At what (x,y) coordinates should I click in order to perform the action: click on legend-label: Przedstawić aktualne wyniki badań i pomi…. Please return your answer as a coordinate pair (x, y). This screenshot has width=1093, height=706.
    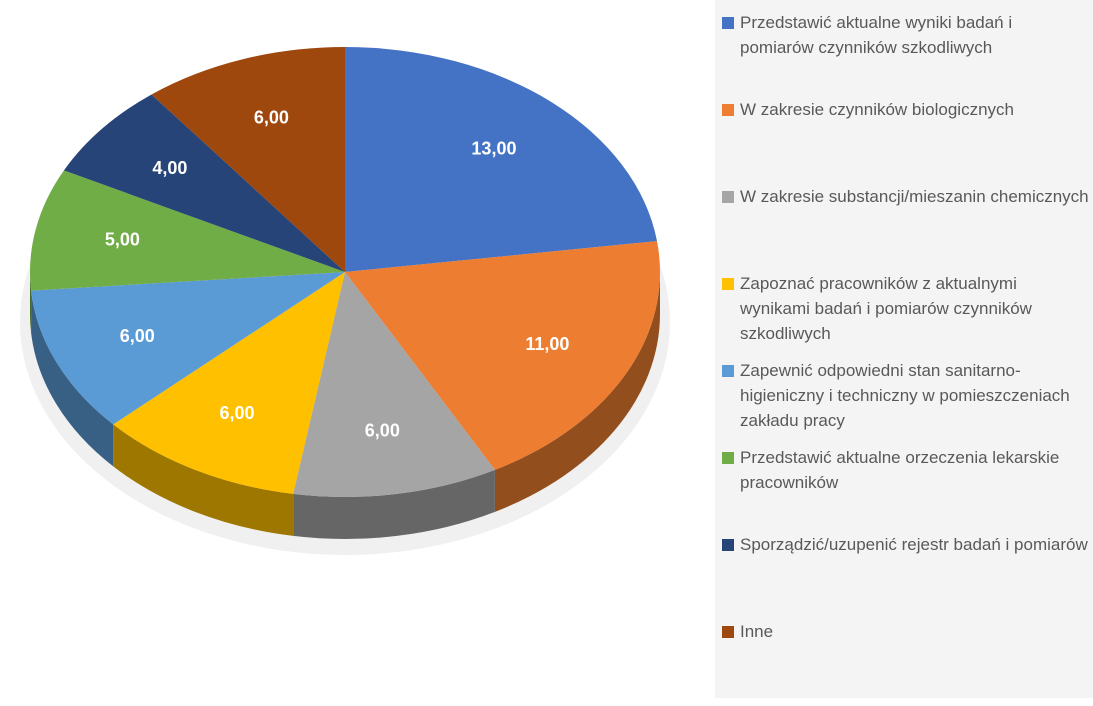
    Looking at the image, I should click on (876, 35).